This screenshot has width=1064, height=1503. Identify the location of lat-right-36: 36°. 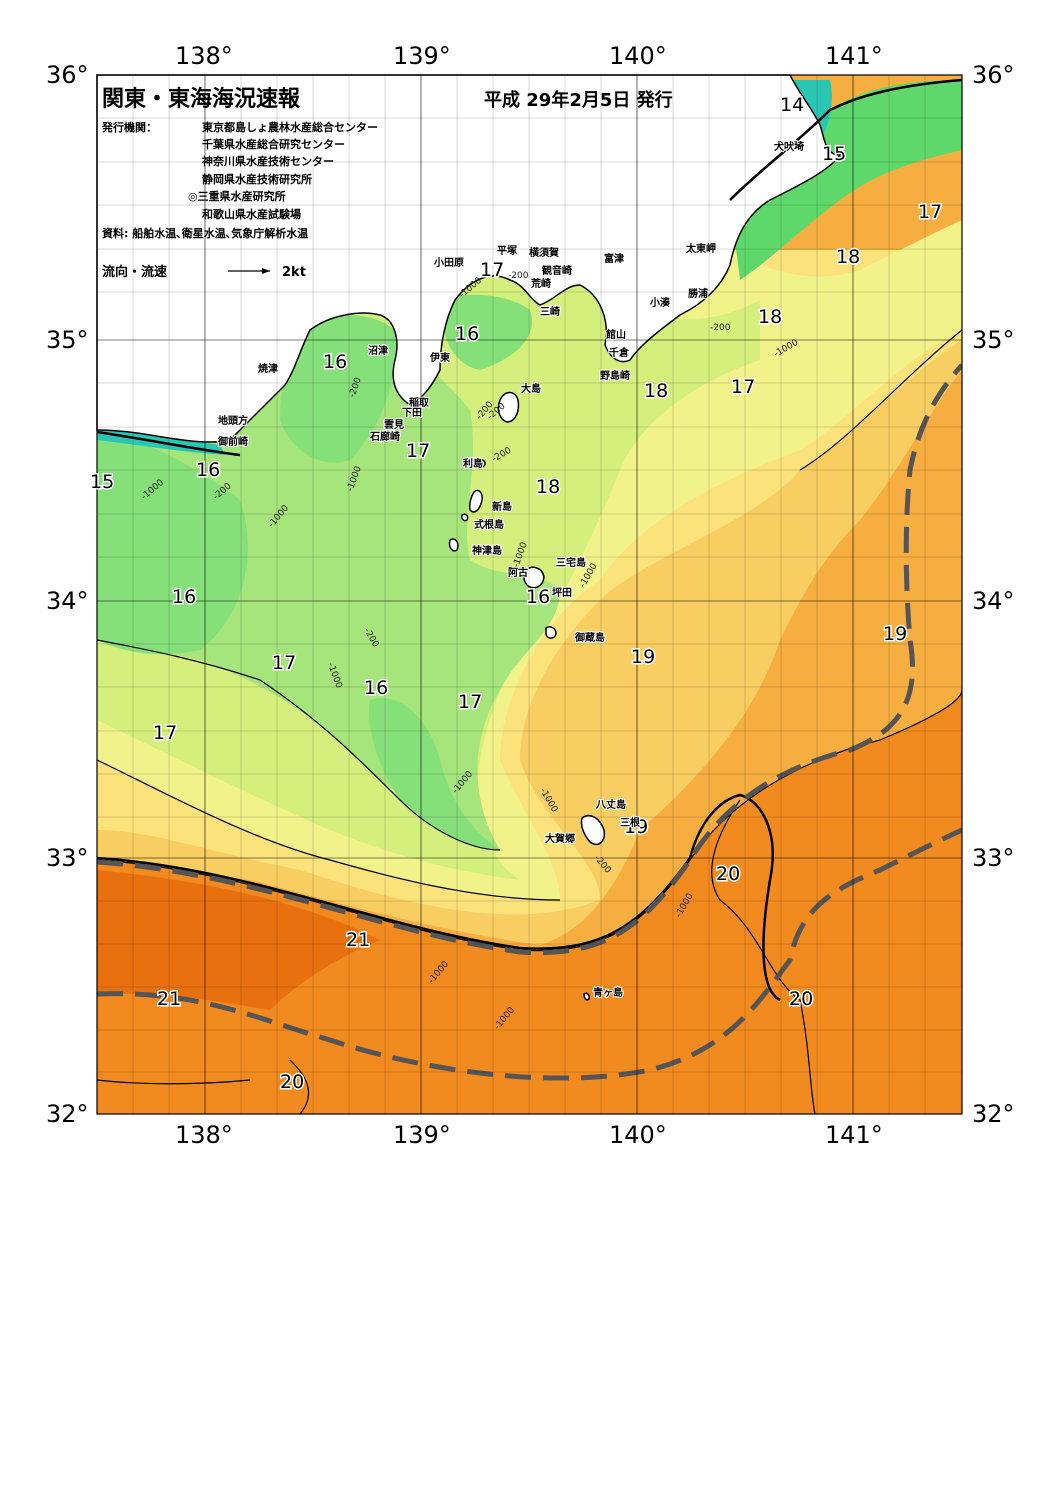
(993, 75).